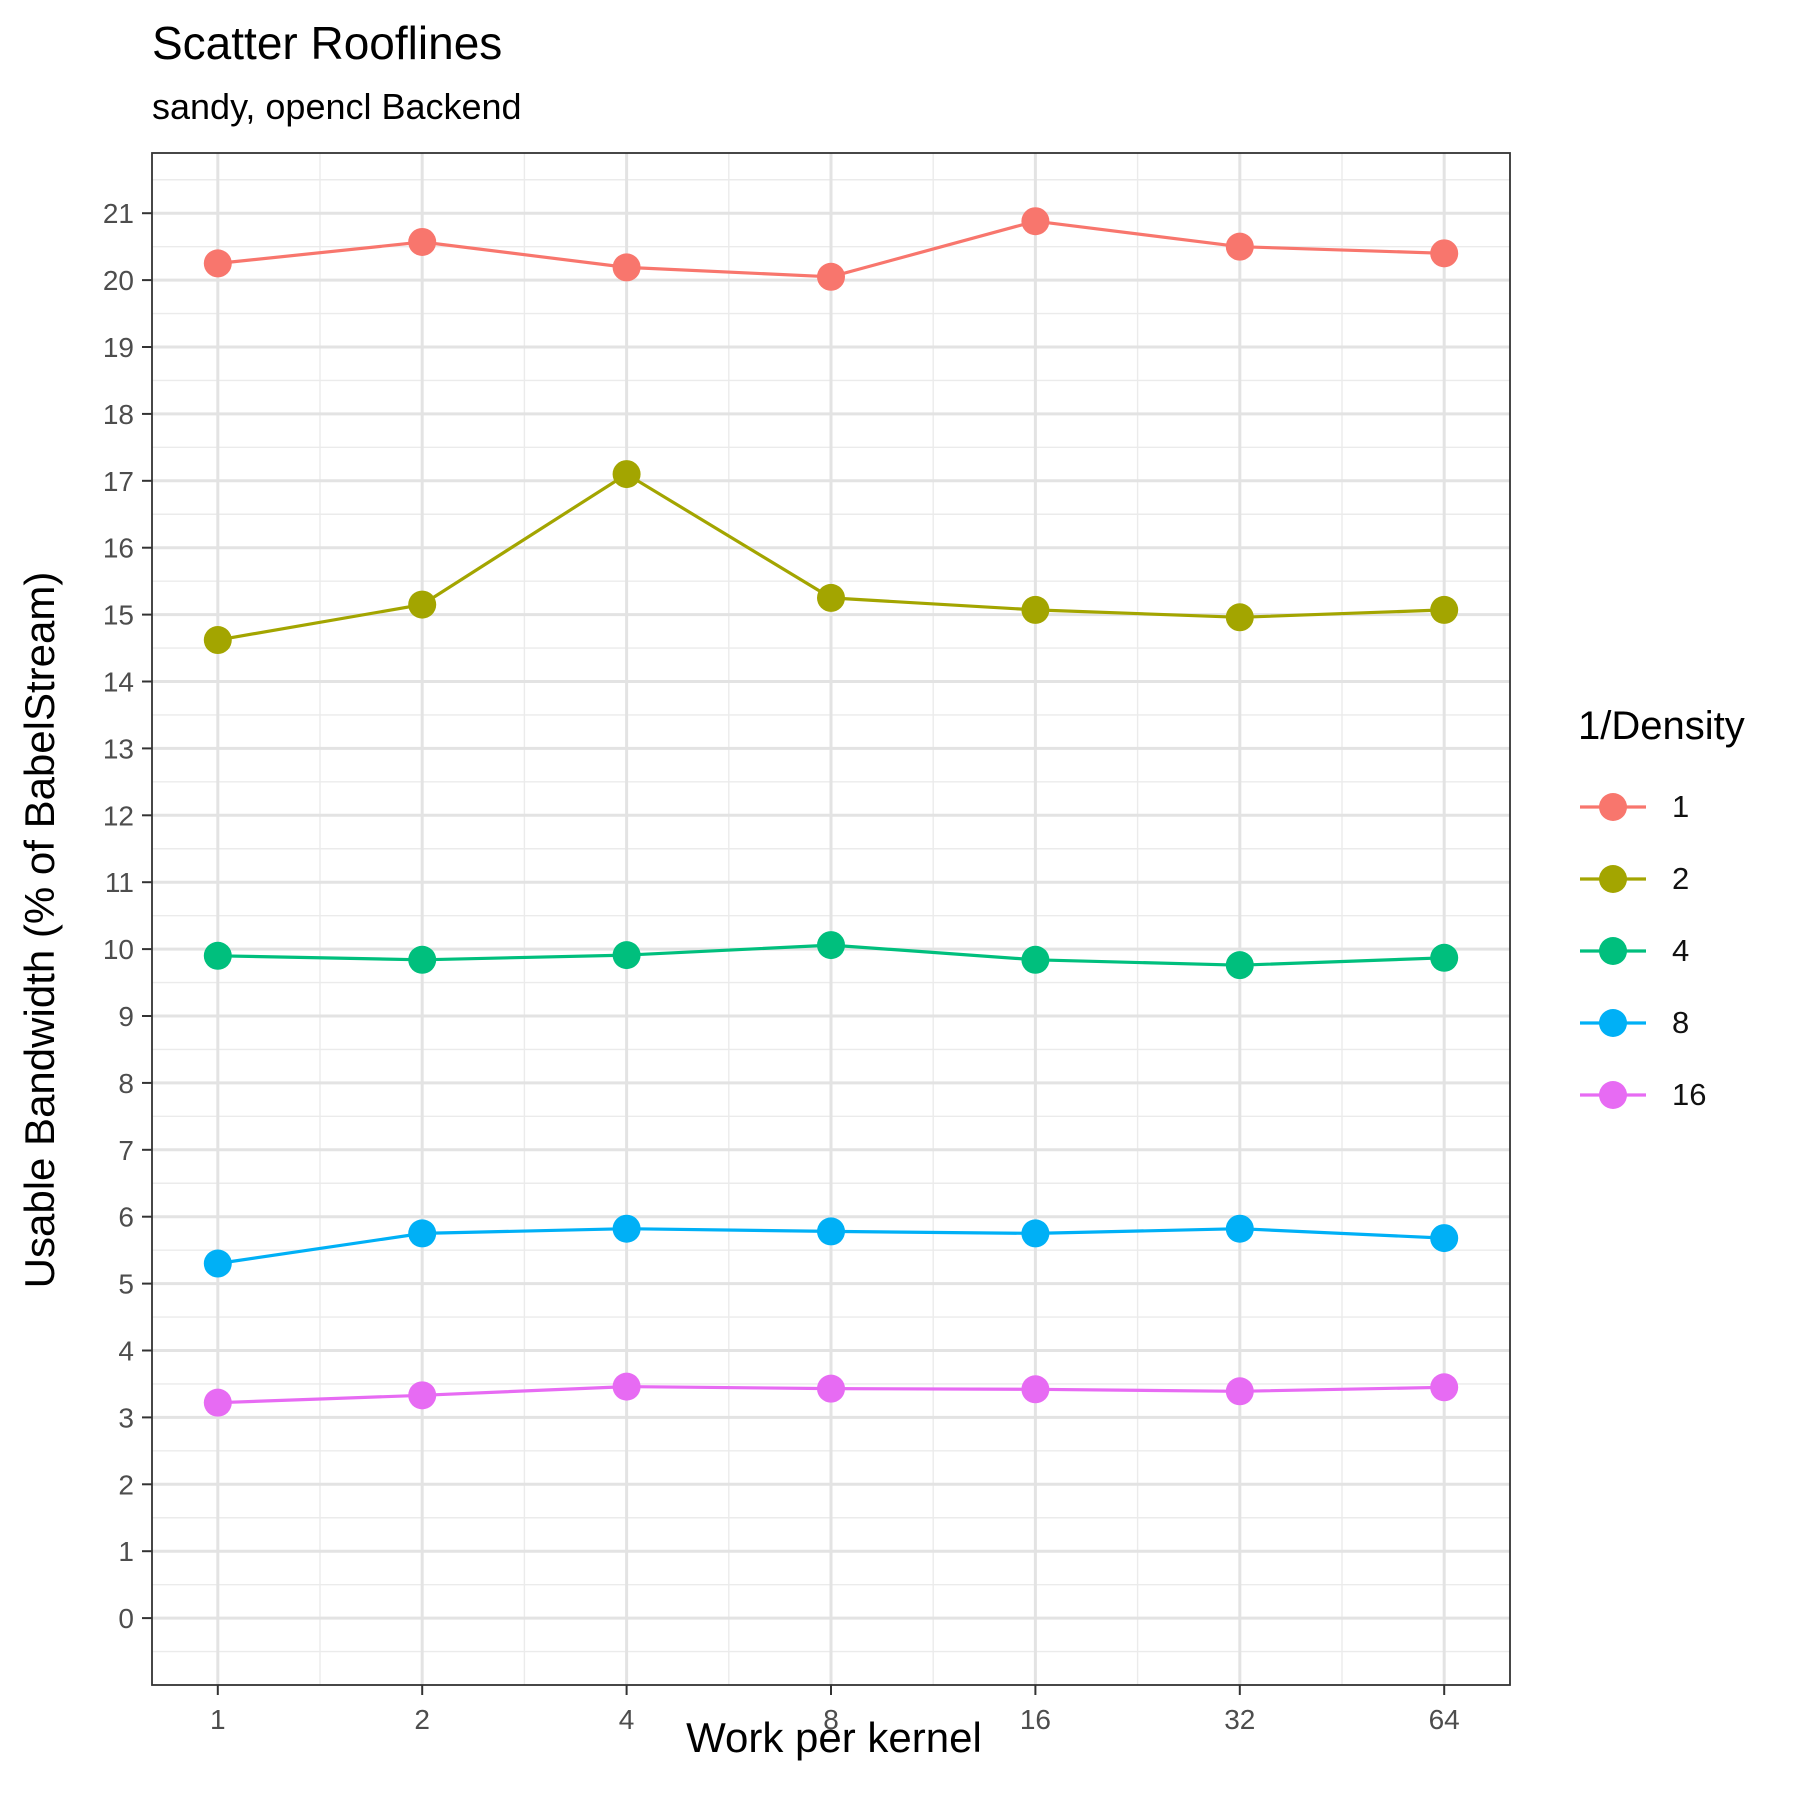 The image size is (1800, 1800). Describe the element at coordinates (834, 1737) in the screenshot. I see `x-axis-title: Work per kernel` at that location.